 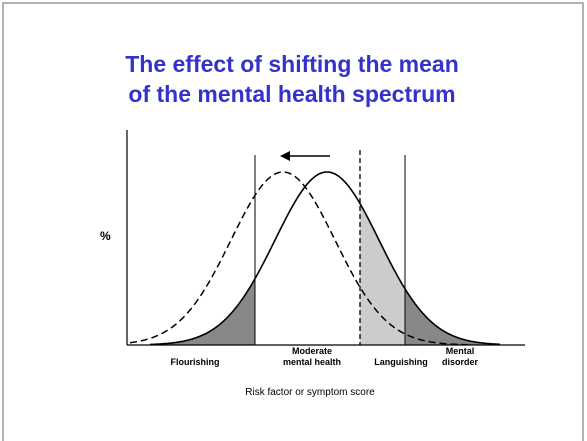 I want to click on region-label: disorder, so click(x=460, y=362).